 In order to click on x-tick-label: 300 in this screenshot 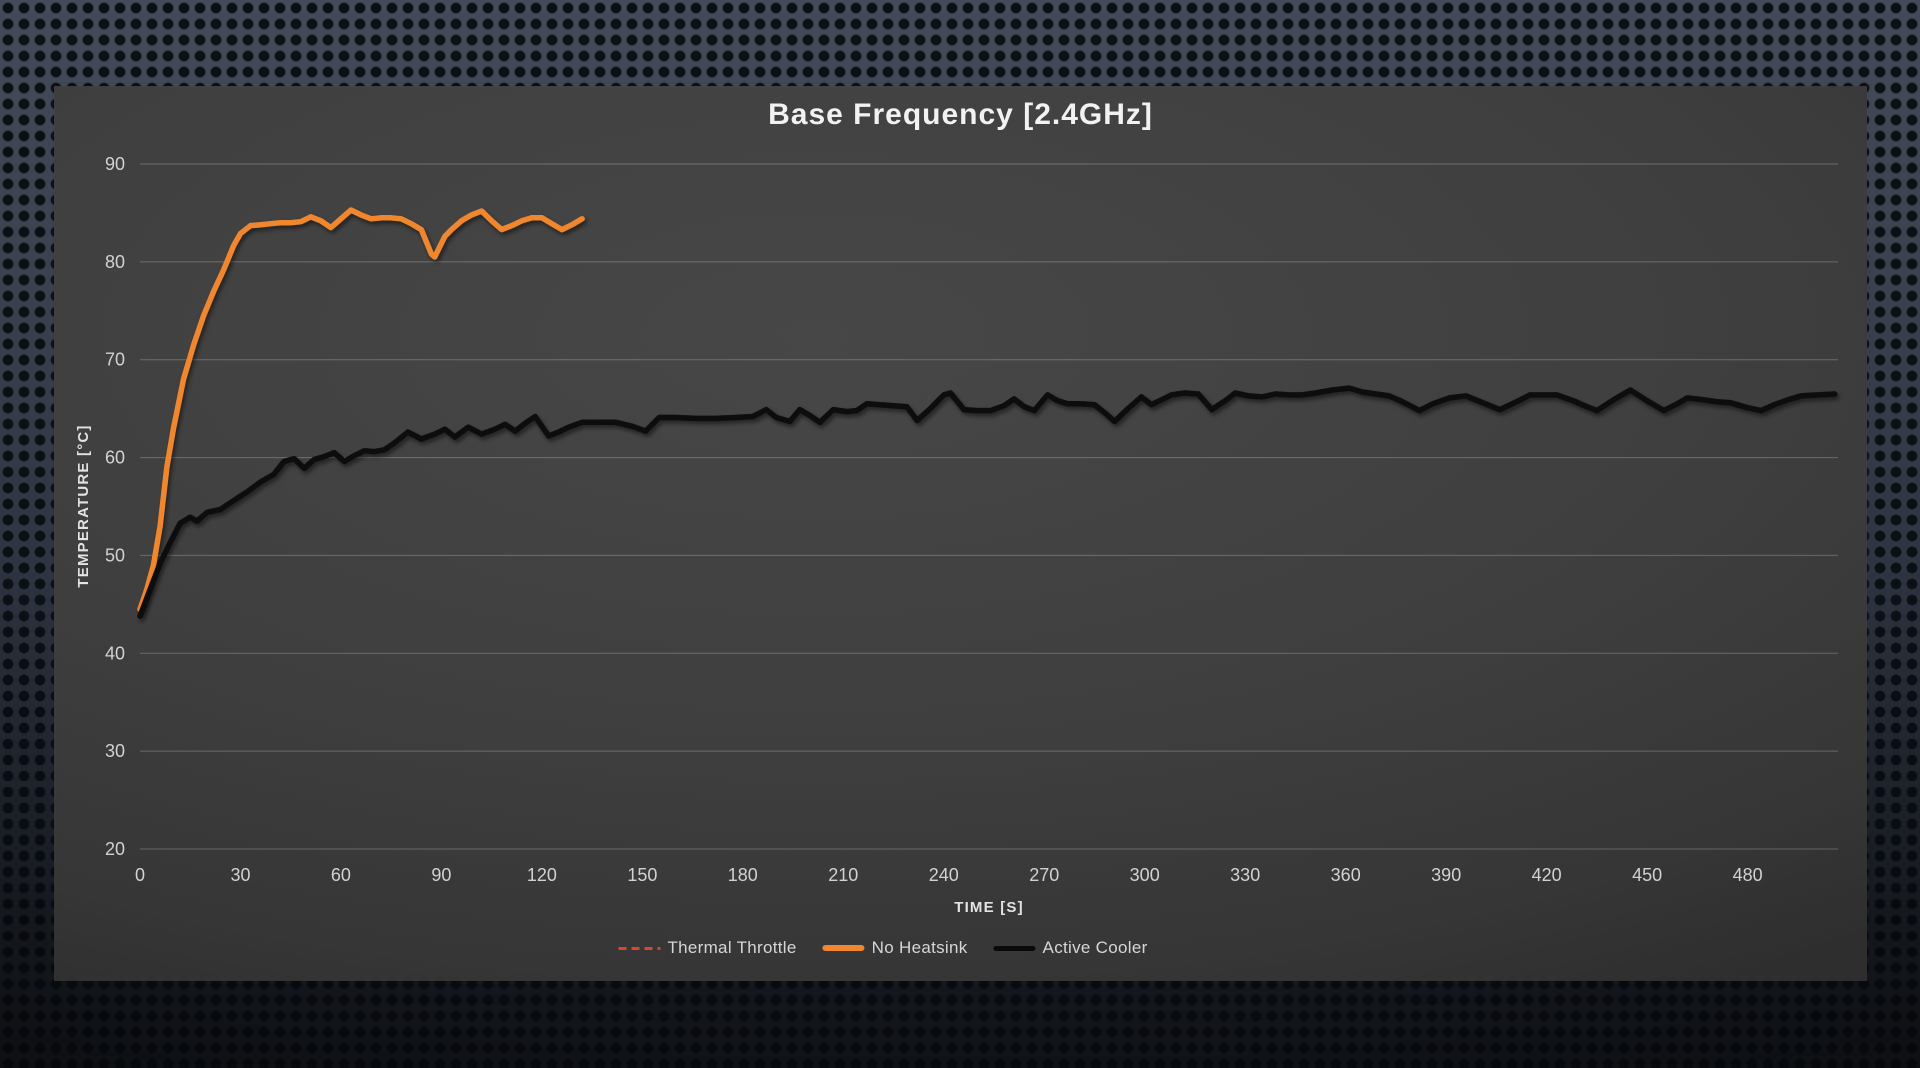, I will do `click(1145, 875)`.